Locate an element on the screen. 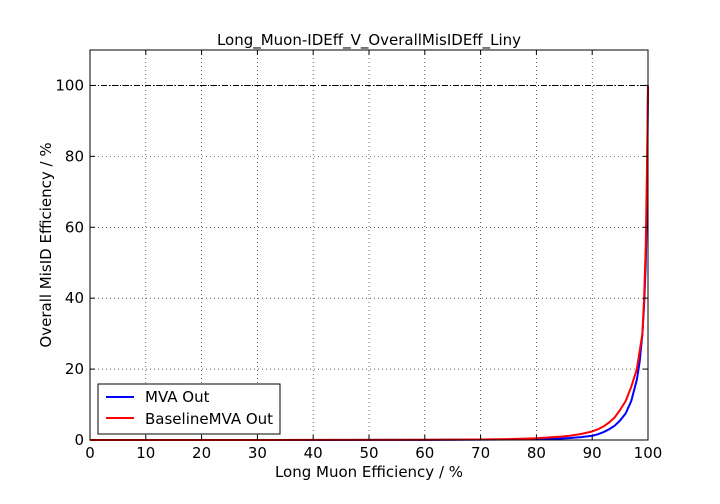 Image resolution: width=720 pixels, height=504 pixels. x-tick-label: 60 is located at coordinates (424, 453).